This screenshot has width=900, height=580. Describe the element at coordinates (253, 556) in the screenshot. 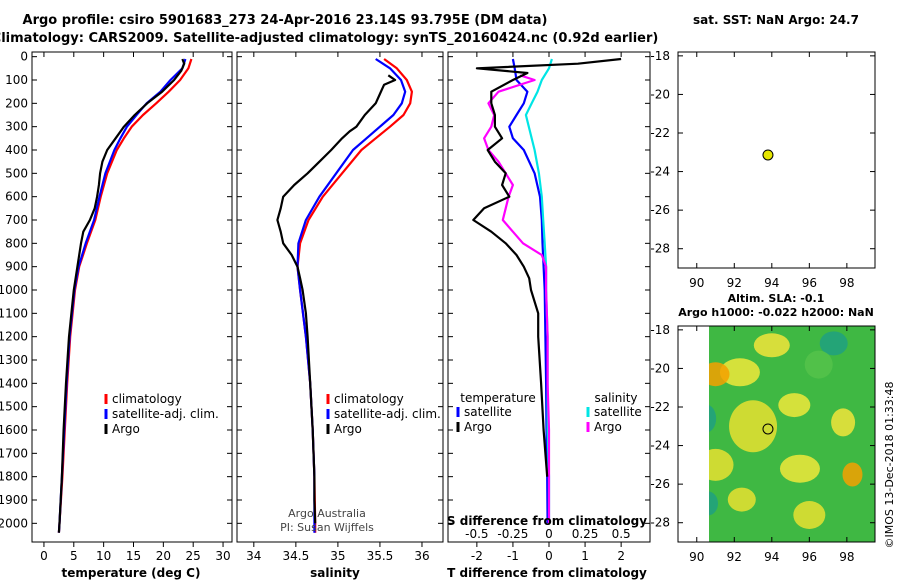

I see `x-tick-label: 34` at that location.